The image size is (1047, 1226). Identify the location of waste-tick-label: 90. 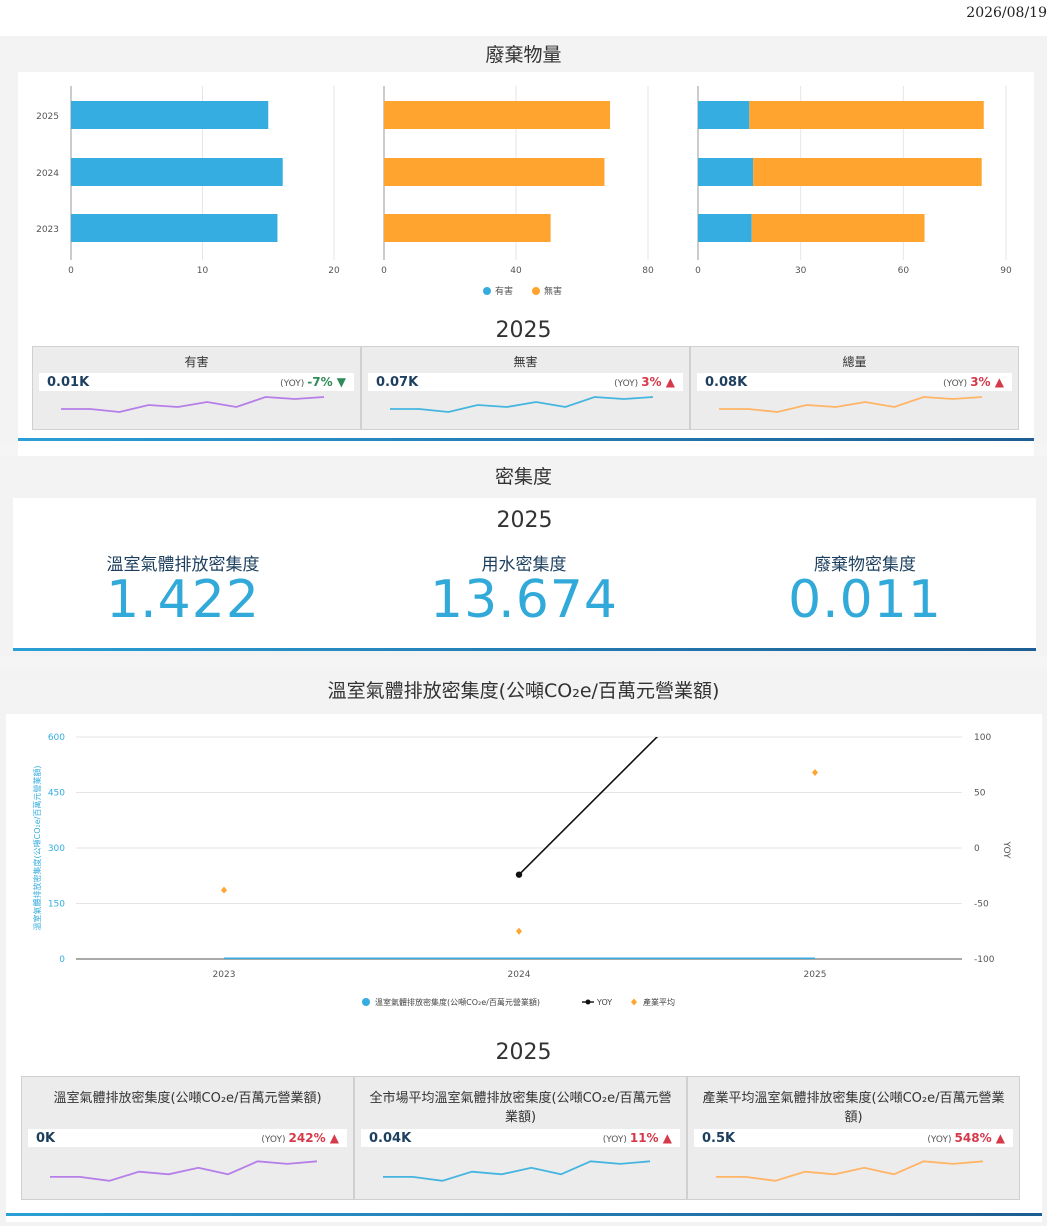
(1006, 271).